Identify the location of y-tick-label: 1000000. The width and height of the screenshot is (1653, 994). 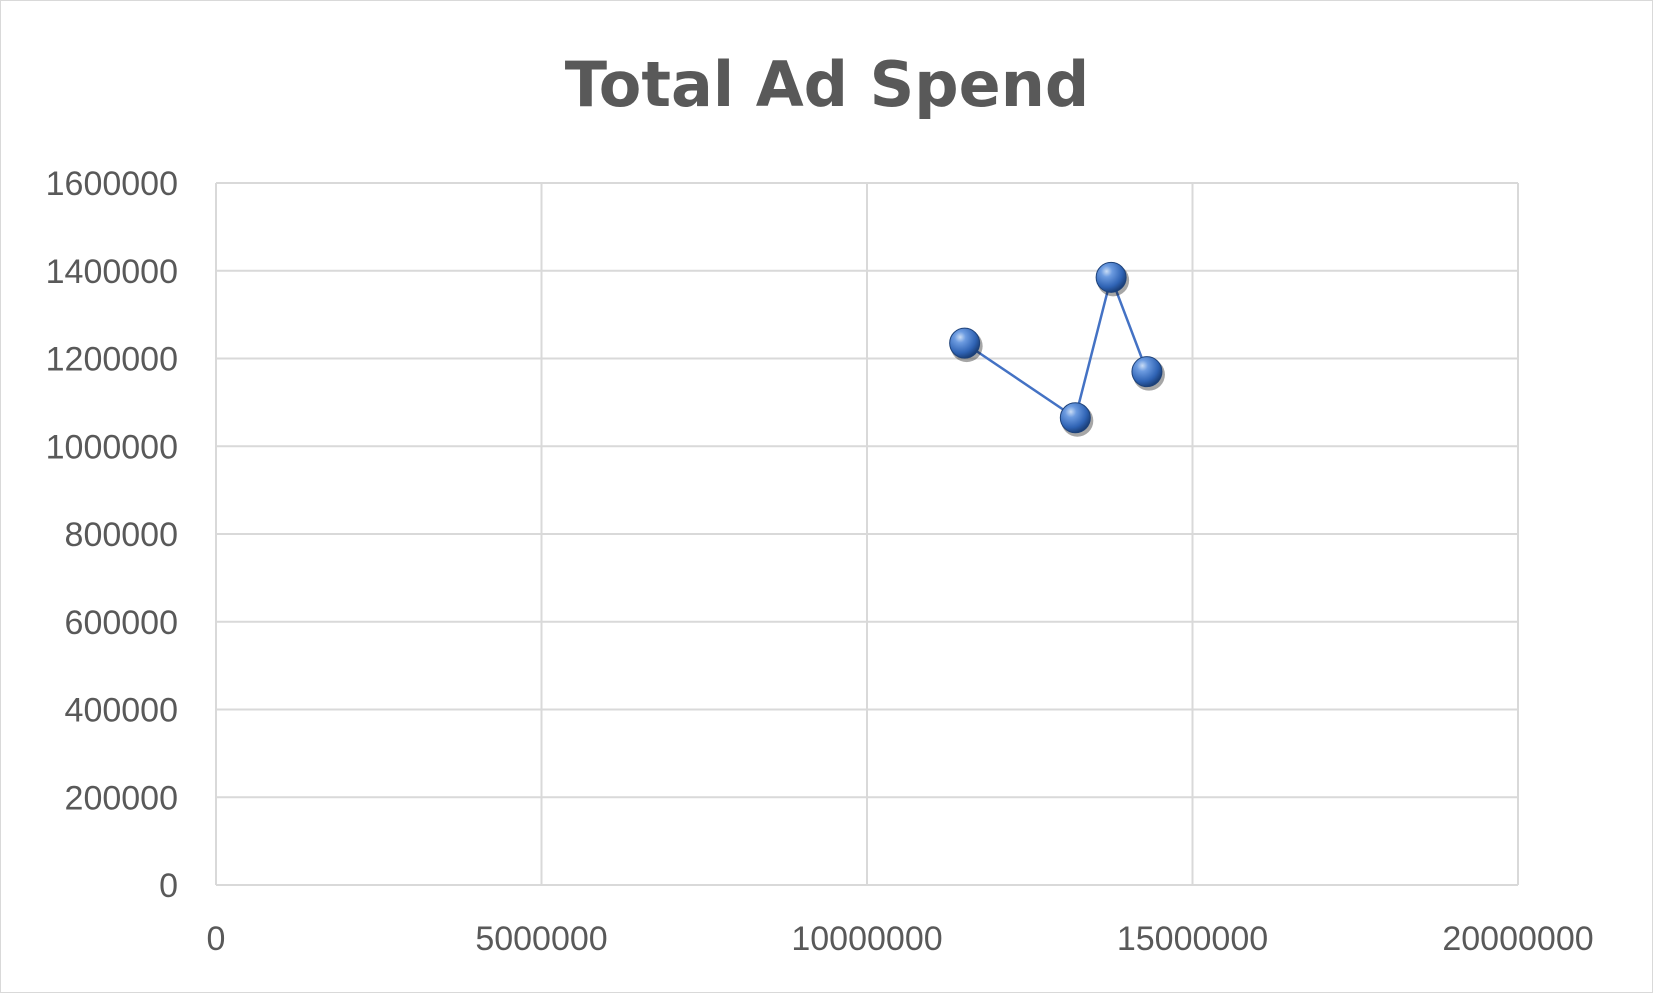
(112, 447).